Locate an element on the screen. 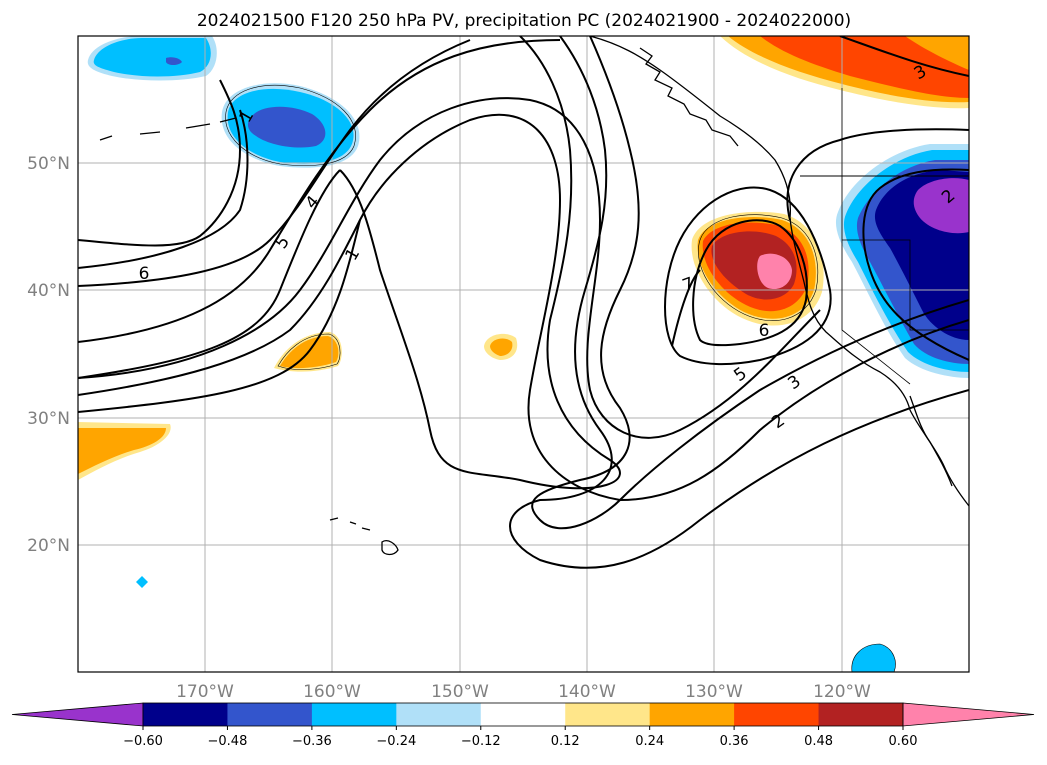 The height and width of the screenshot is (765, 1047). pv-contour-closed-low-inner is located at coordinates (750, 283).